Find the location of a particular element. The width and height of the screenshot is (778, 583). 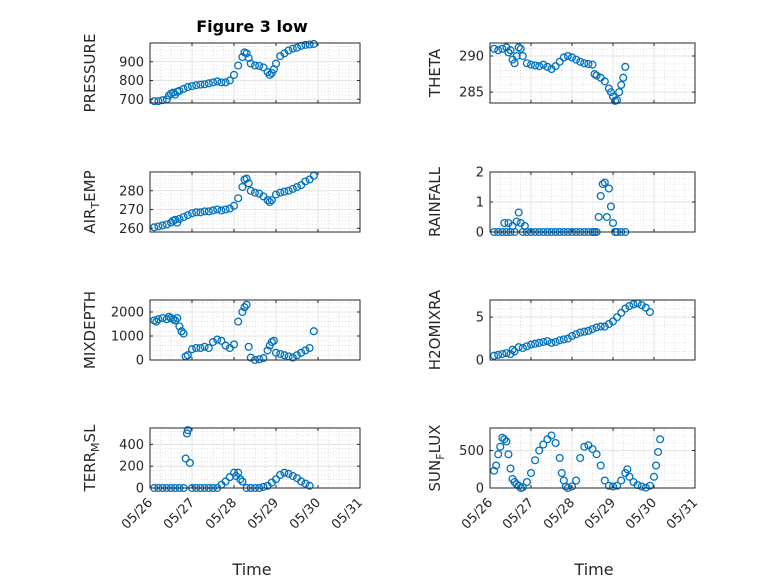

y-tick-label: 290 is located at coordinates (471, 57).